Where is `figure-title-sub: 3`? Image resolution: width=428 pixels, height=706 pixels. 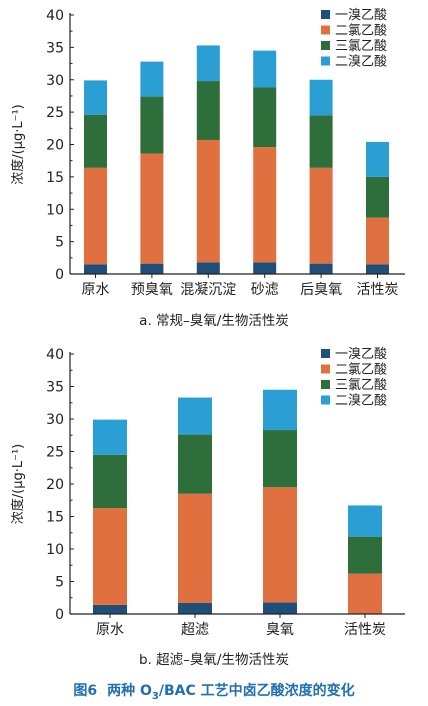
figure-title-sub: 3 is located at coordinates (155, 696).